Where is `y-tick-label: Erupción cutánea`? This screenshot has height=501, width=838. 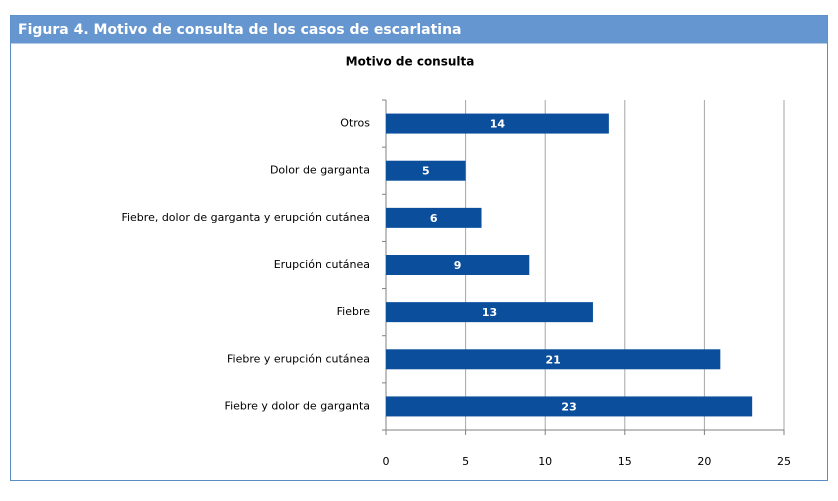 y-tick-label: Erupción cutánea is located at coordinates (322, 264).